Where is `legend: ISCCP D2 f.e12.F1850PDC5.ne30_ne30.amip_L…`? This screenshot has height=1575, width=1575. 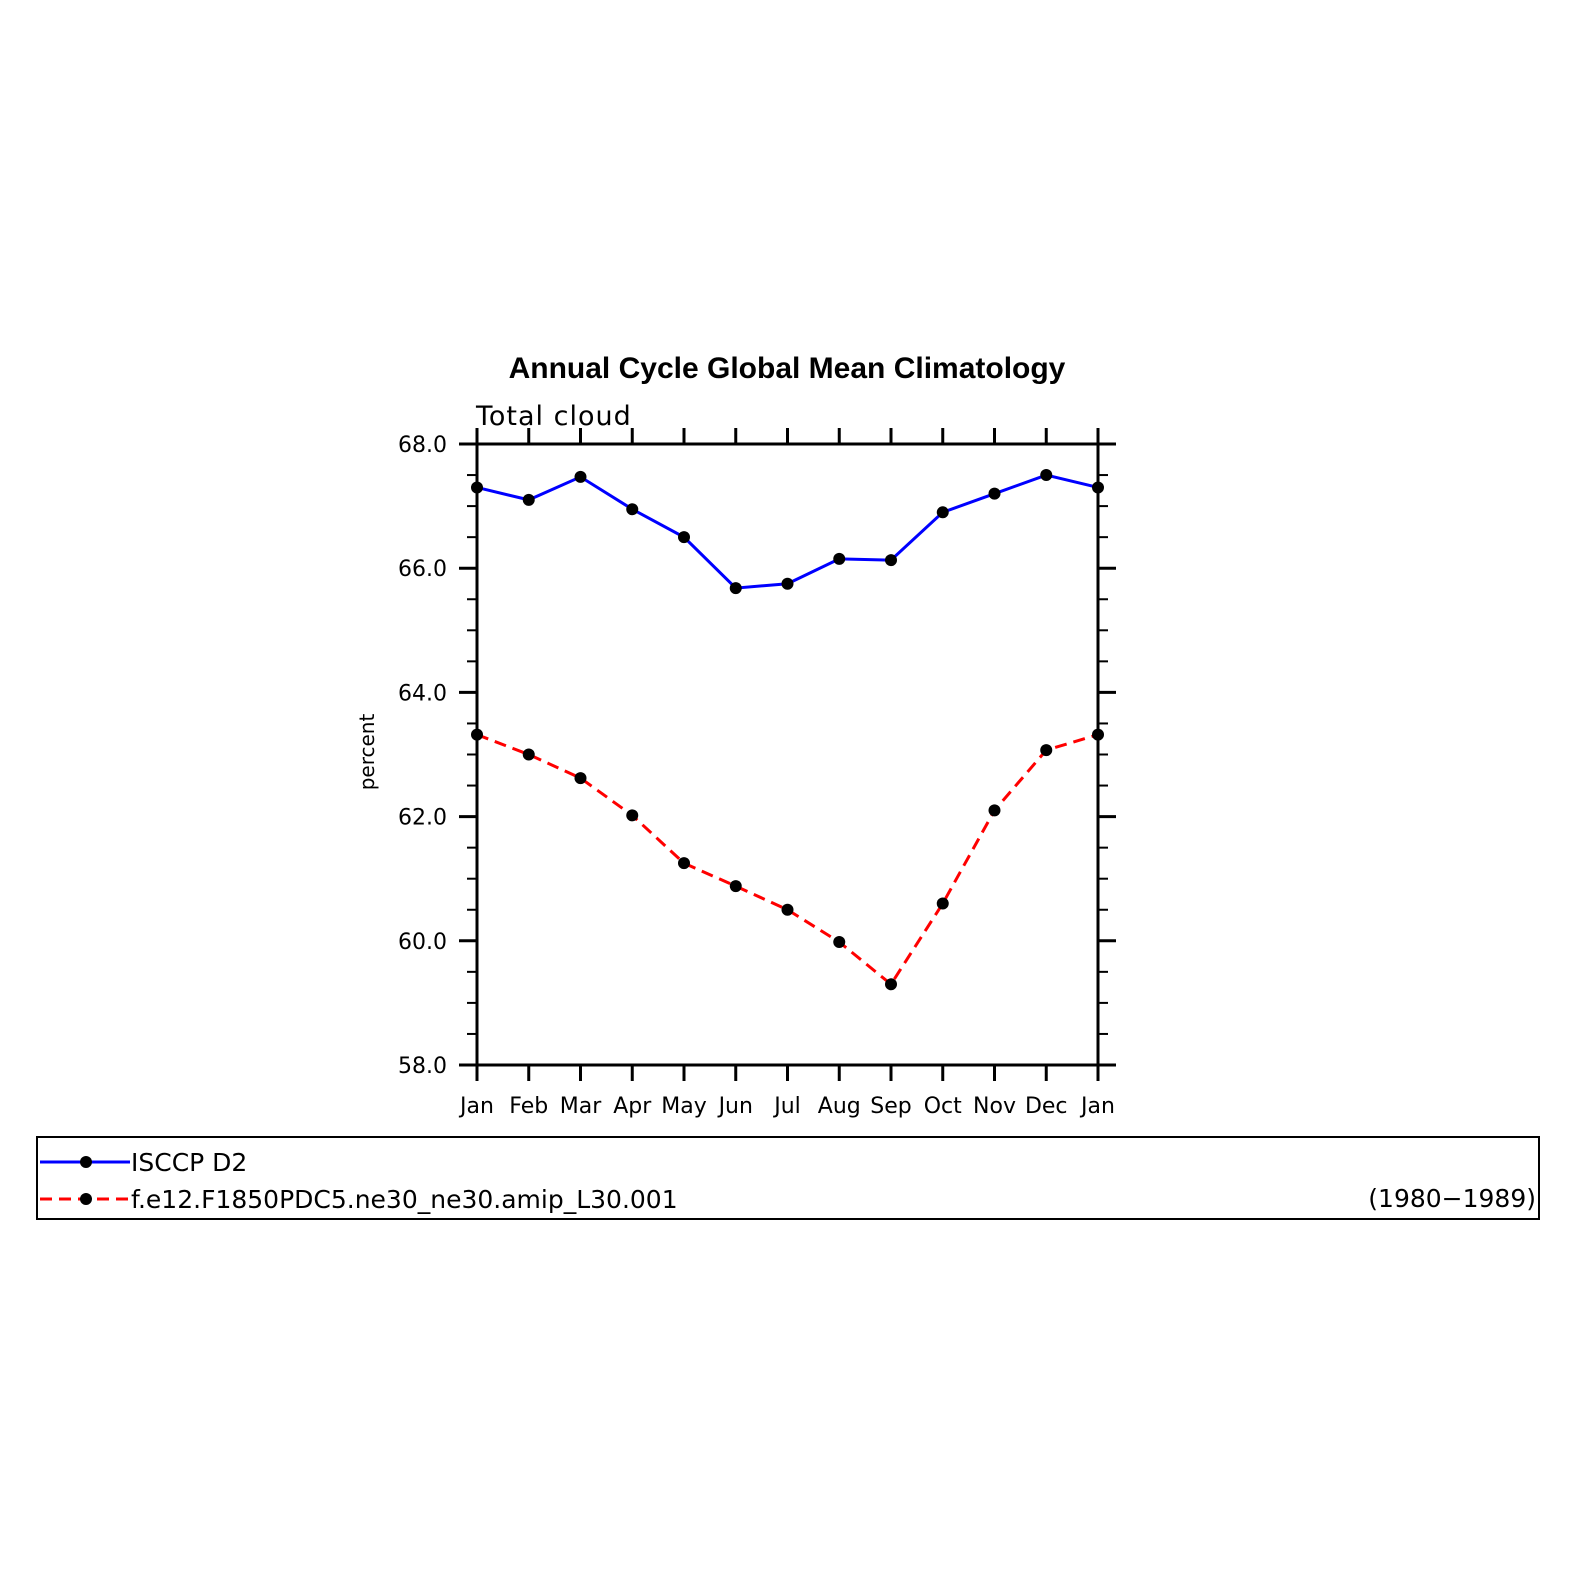
legend: ISCCP D2 f.e12.F1850PDC5.ne30_ne30.amip_L… is located at coordinates (359, 1181).